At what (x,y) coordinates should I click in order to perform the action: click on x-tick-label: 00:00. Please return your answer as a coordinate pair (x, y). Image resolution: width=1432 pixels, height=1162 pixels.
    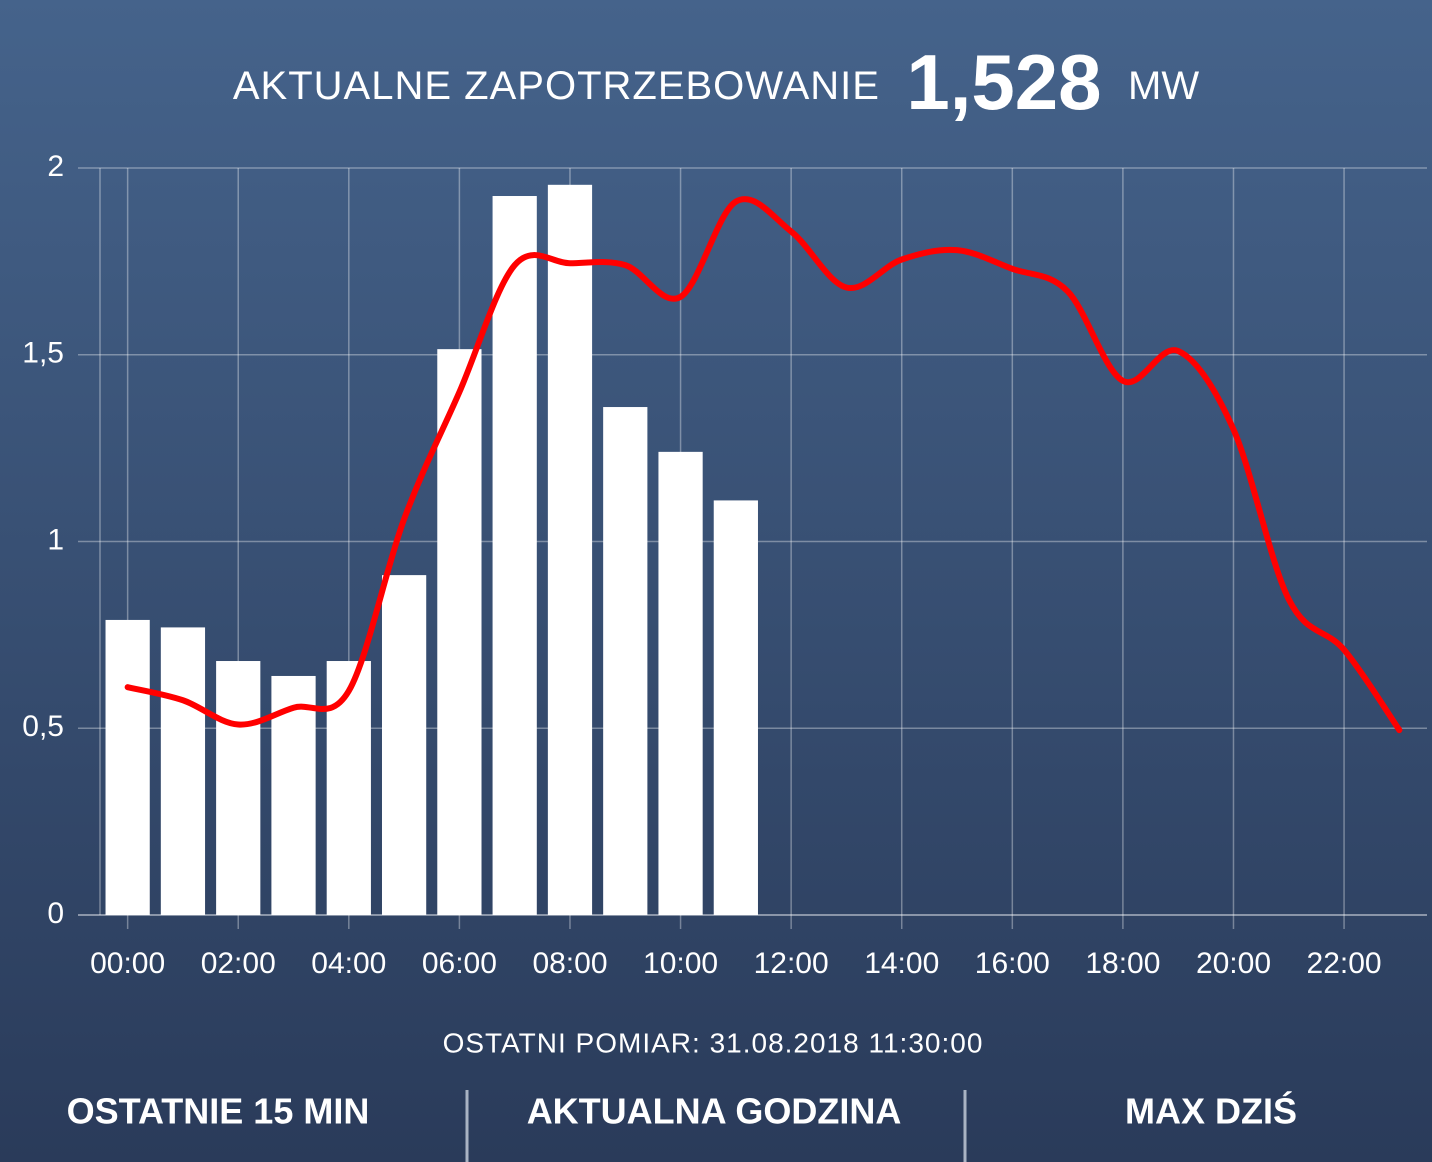
    Looking at the image, I should click on (127, 963).